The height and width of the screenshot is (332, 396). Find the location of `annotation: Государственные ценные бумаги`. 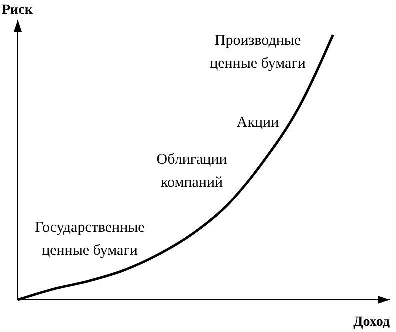

annotation: Государственные ценные бумаги is located at coordinates (90, 239).